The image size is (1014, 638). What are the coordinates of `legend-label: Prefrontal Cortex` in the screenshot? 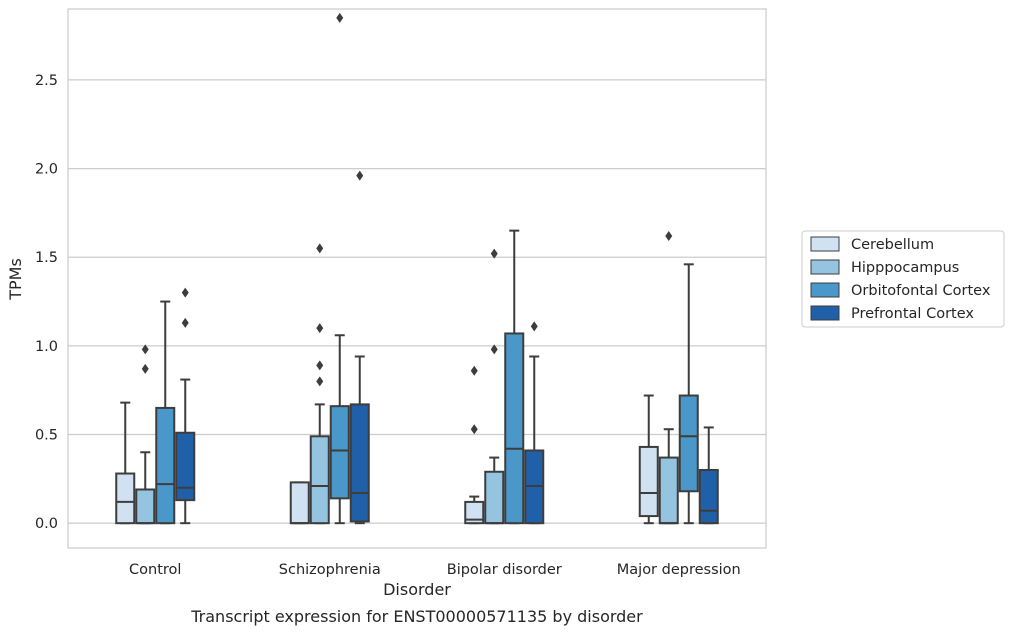 It's located at (912, 314).